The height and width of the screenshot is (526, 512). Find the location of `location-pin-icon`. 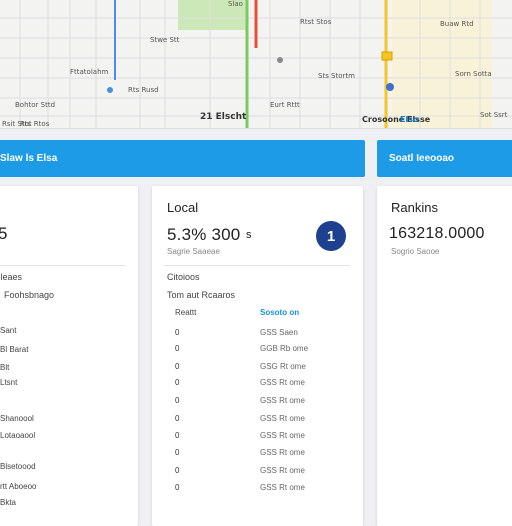

location-pin-icon is located at coordinates (390, 87).